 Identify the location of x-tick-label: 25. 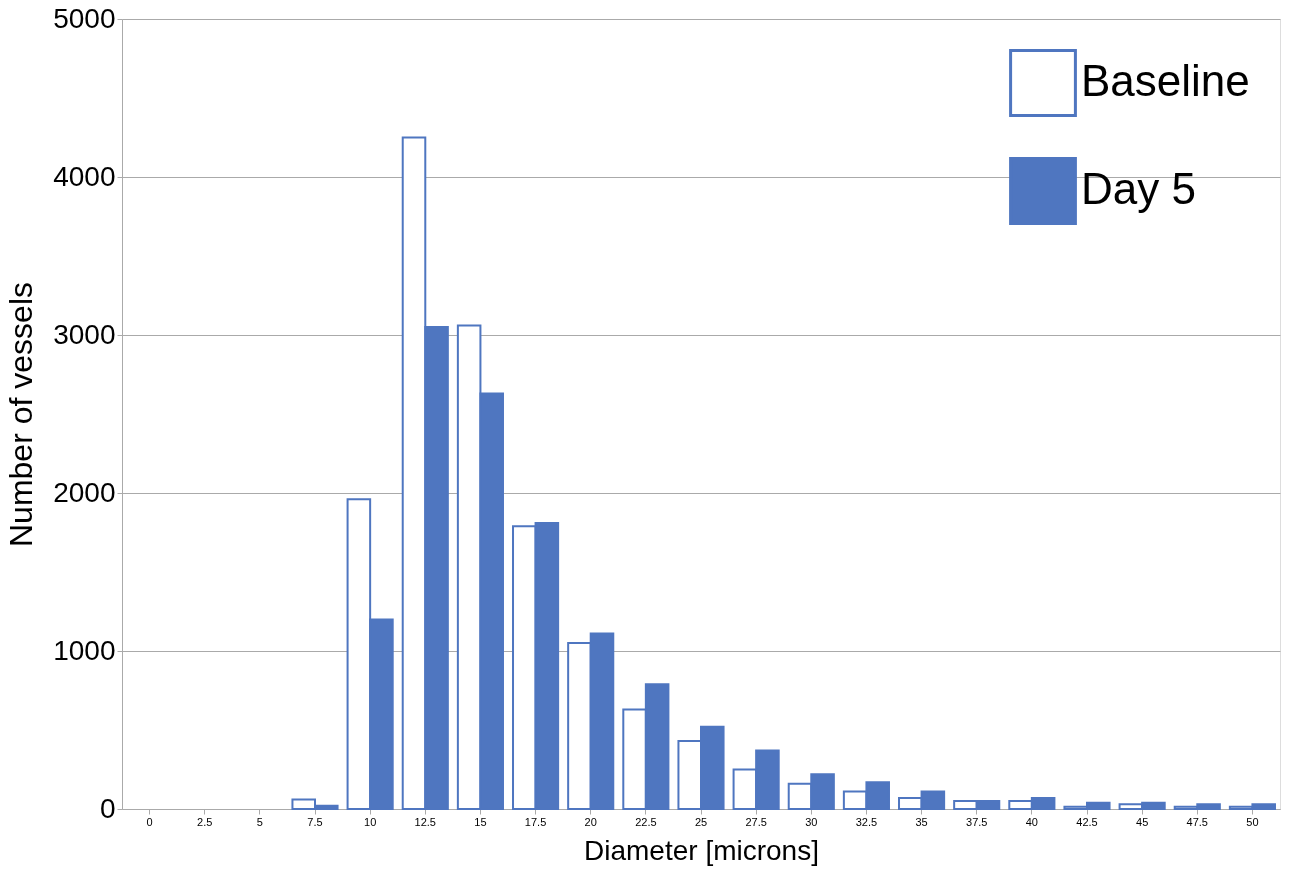
(701, 821).